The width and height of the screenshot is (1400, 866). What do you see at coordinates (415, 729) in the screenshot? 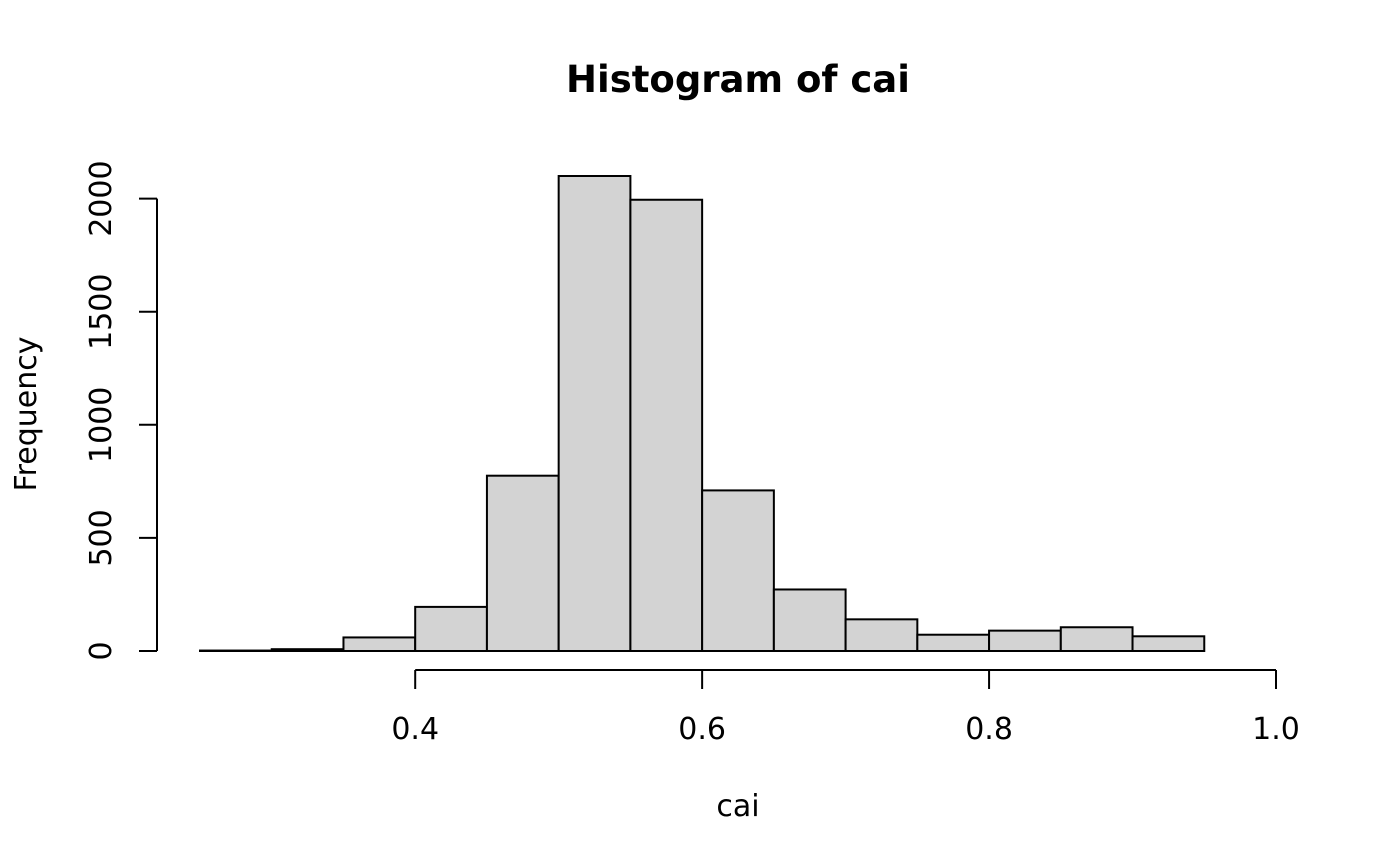
I see `x-tick-label: 0.4` at bounding box center [415, 729].